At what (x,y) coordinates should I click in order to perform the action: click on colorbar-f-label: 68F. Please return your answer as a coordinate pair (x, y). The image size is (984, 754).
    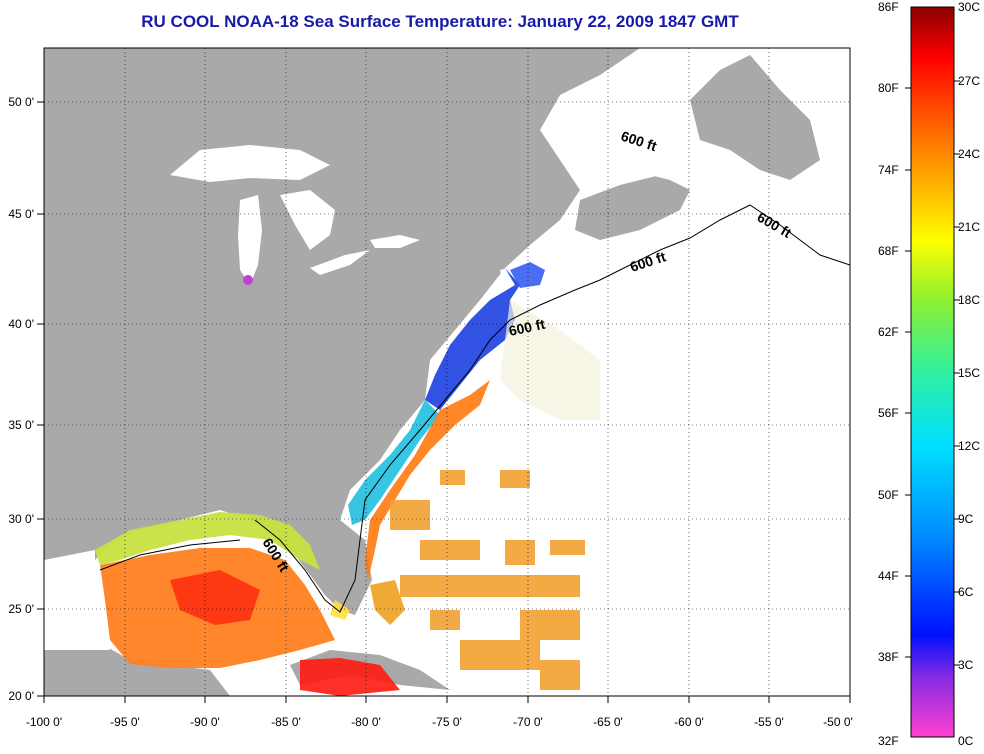
    Looking at the image, I should click on (888, 251).